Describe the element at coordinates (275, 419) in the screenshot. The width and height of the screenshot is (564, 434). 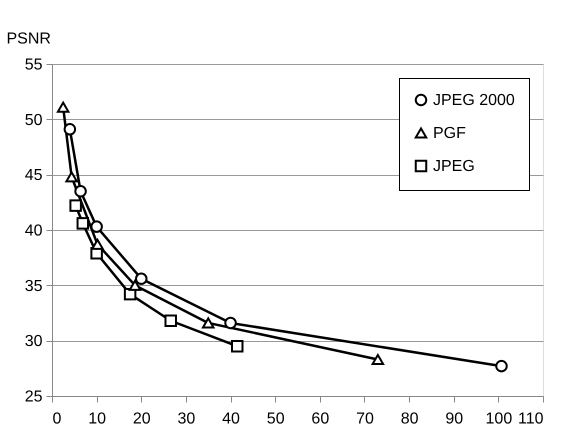
I see `x-tick-label: 50` at that location.